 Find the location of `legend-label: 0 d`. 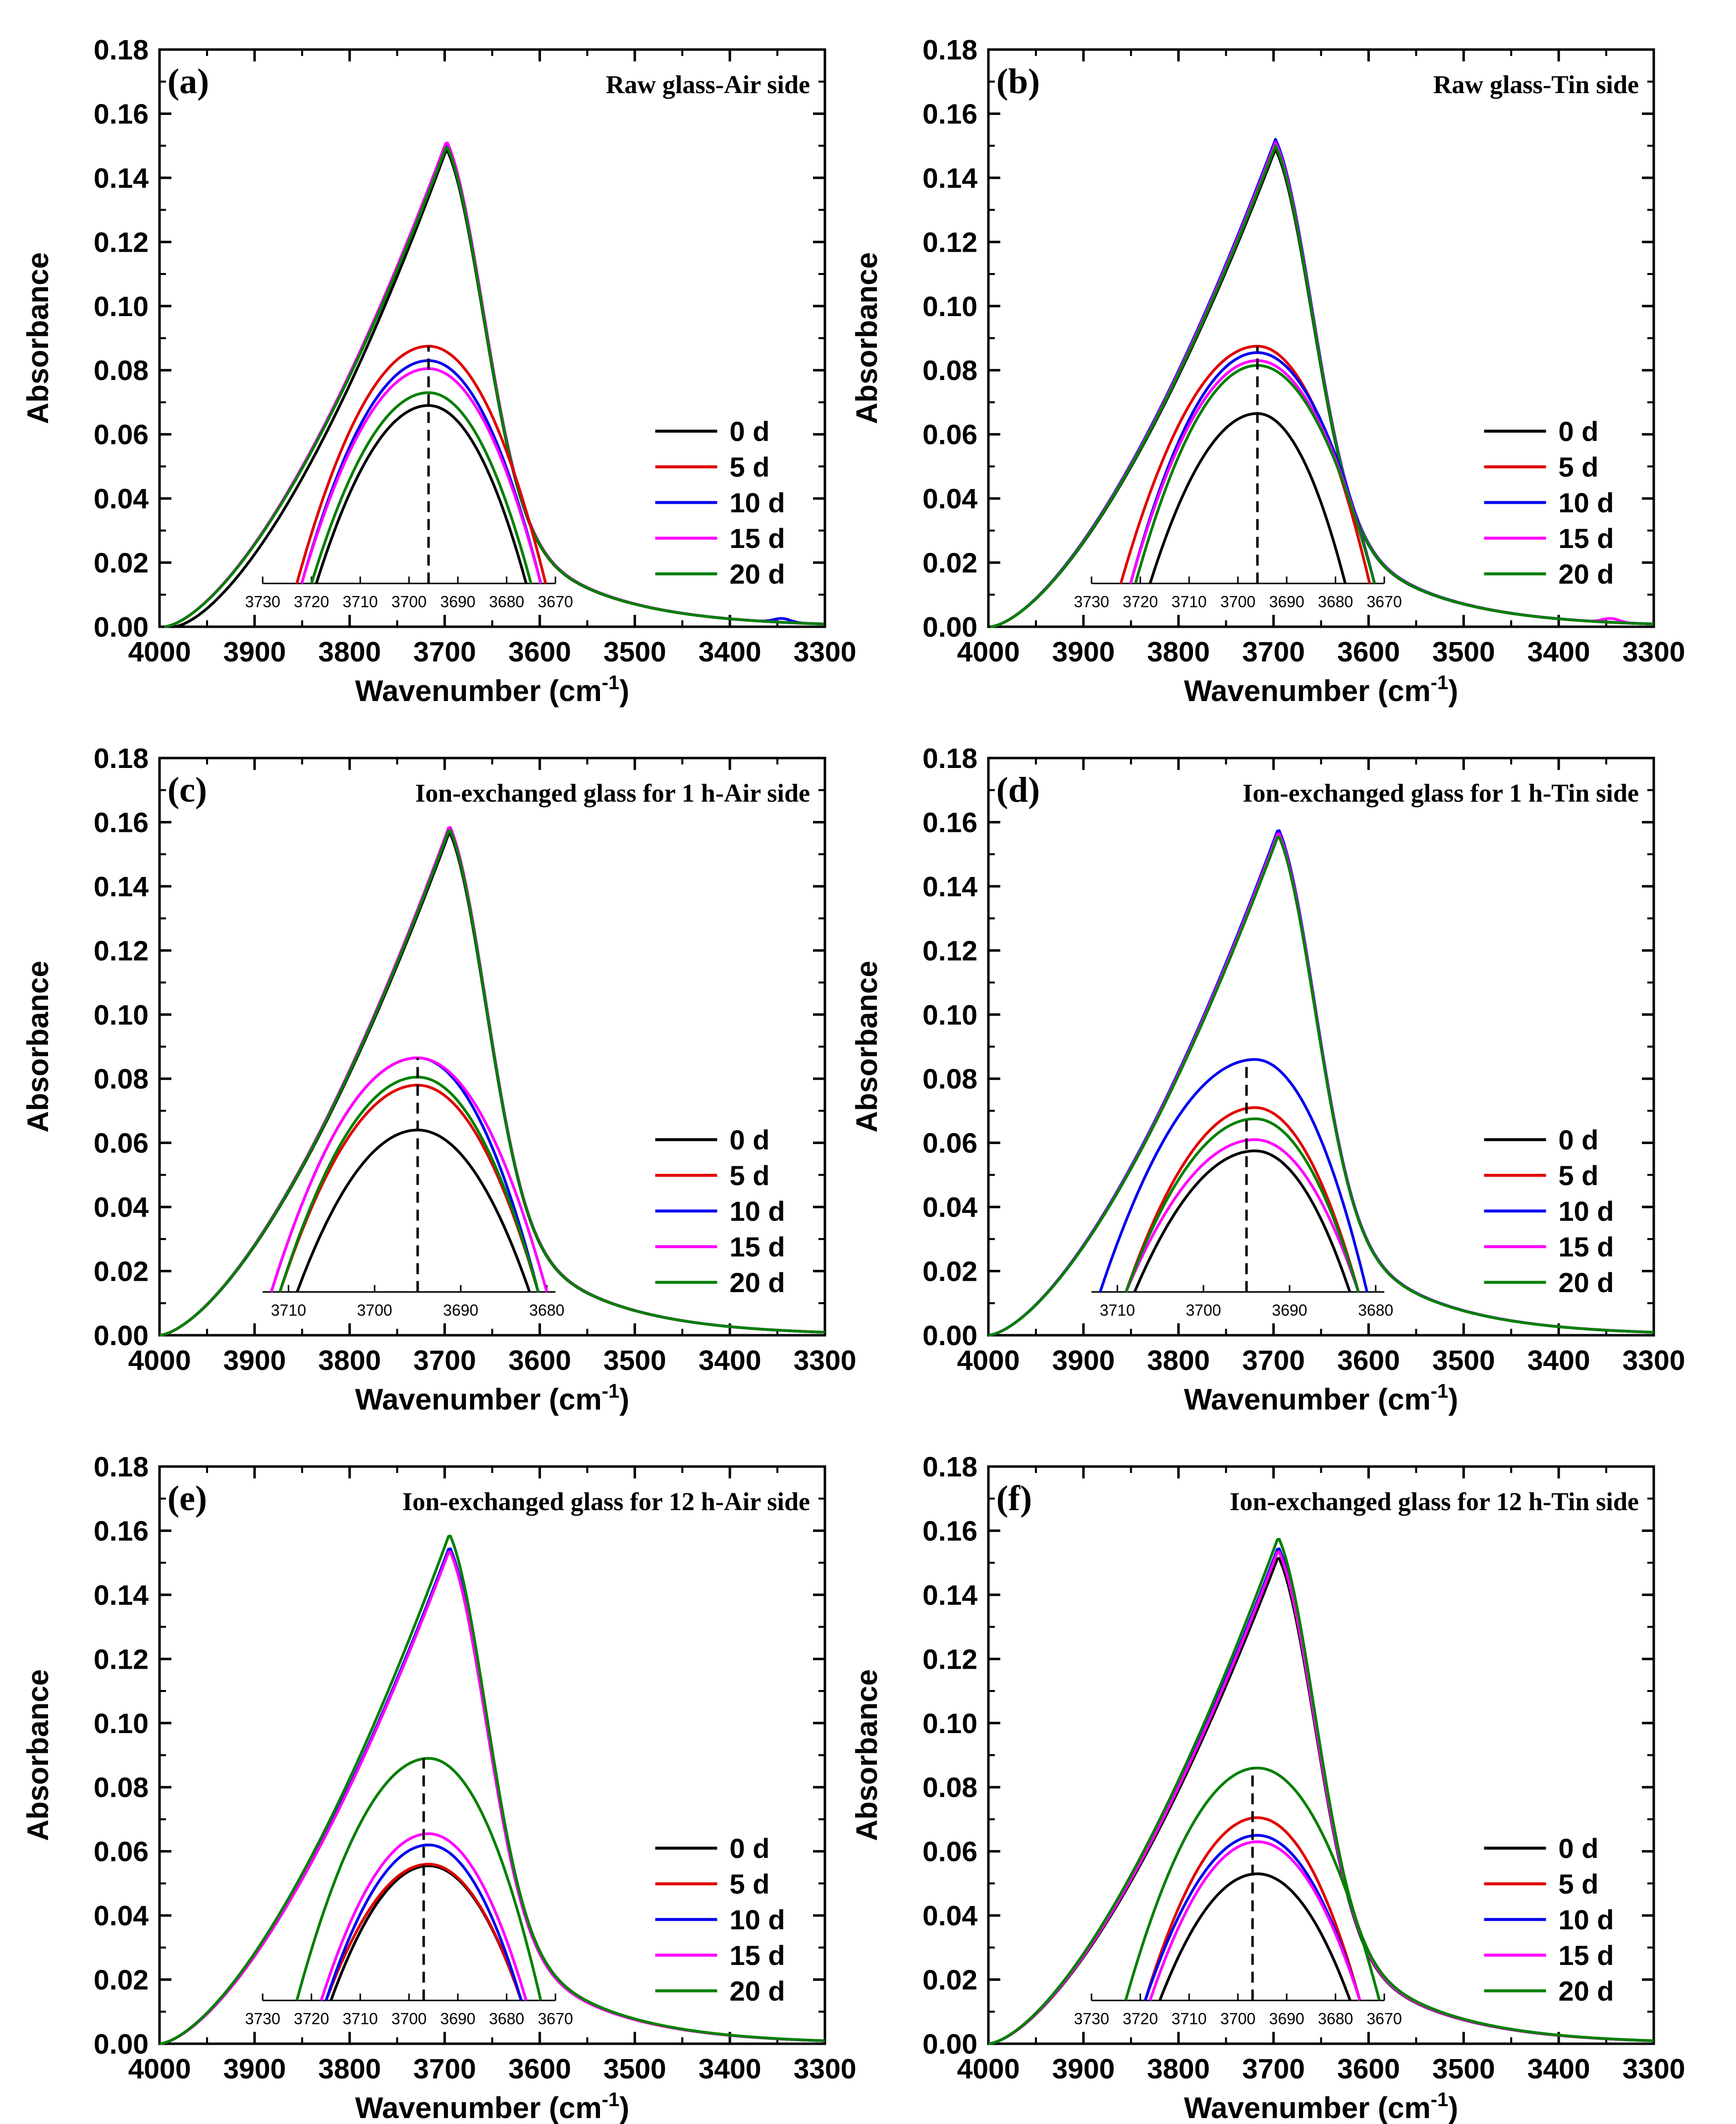

legend-label: 0 d is located at coordinates (1579, 1139).